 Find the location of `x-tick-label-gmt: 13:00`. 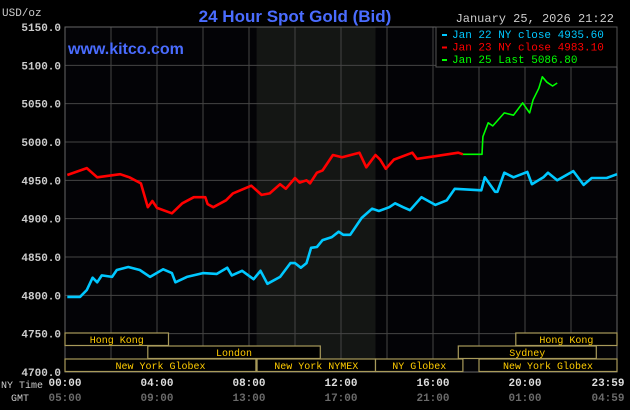

x-tick-label-gmt: 13:00 is located at coordinates (248, 399).